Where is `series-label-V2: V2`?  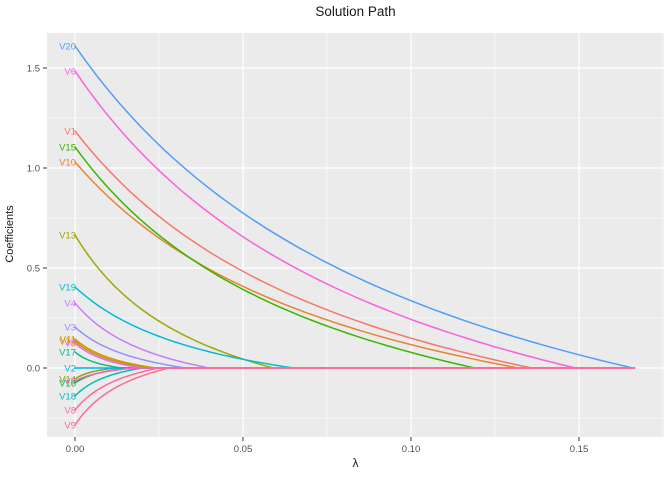 series-label-V2: V2 is located at coordinates (70, 369).